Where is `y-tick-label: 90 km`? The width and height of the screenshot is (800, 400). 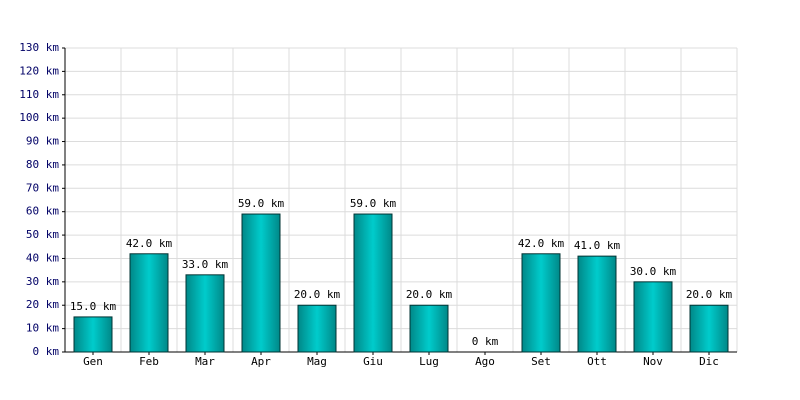 y-tick-label: 90 km is located at coordinates (42, 141).